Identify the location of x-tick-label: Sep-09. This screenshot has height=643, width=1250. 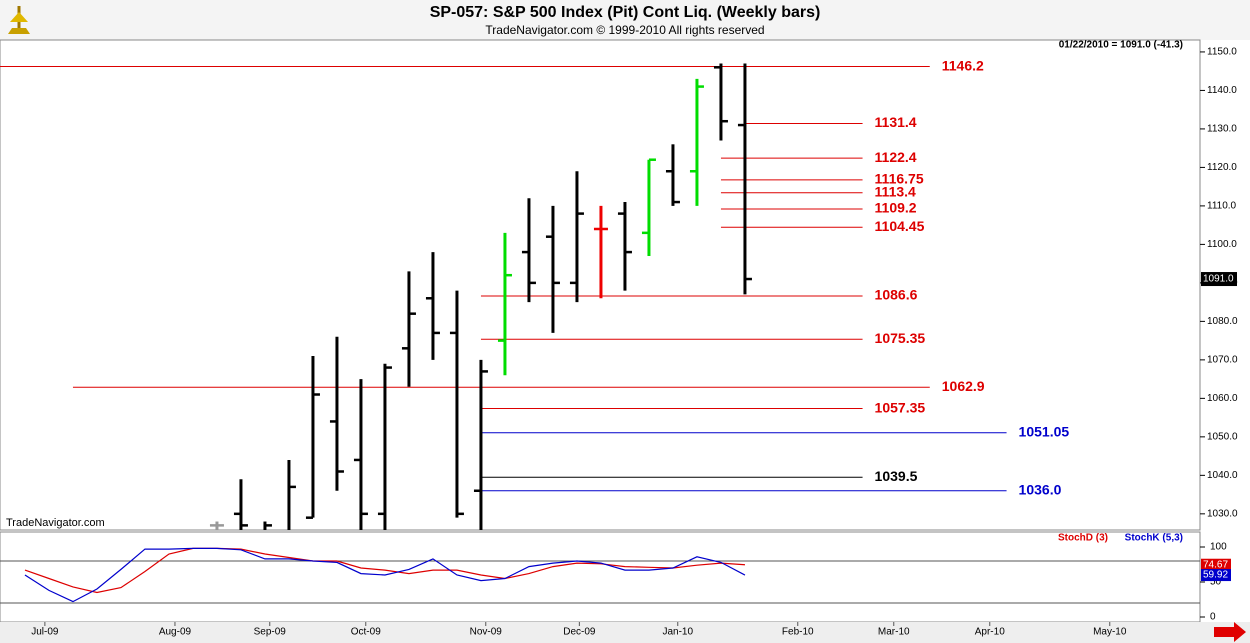
(270, 632).